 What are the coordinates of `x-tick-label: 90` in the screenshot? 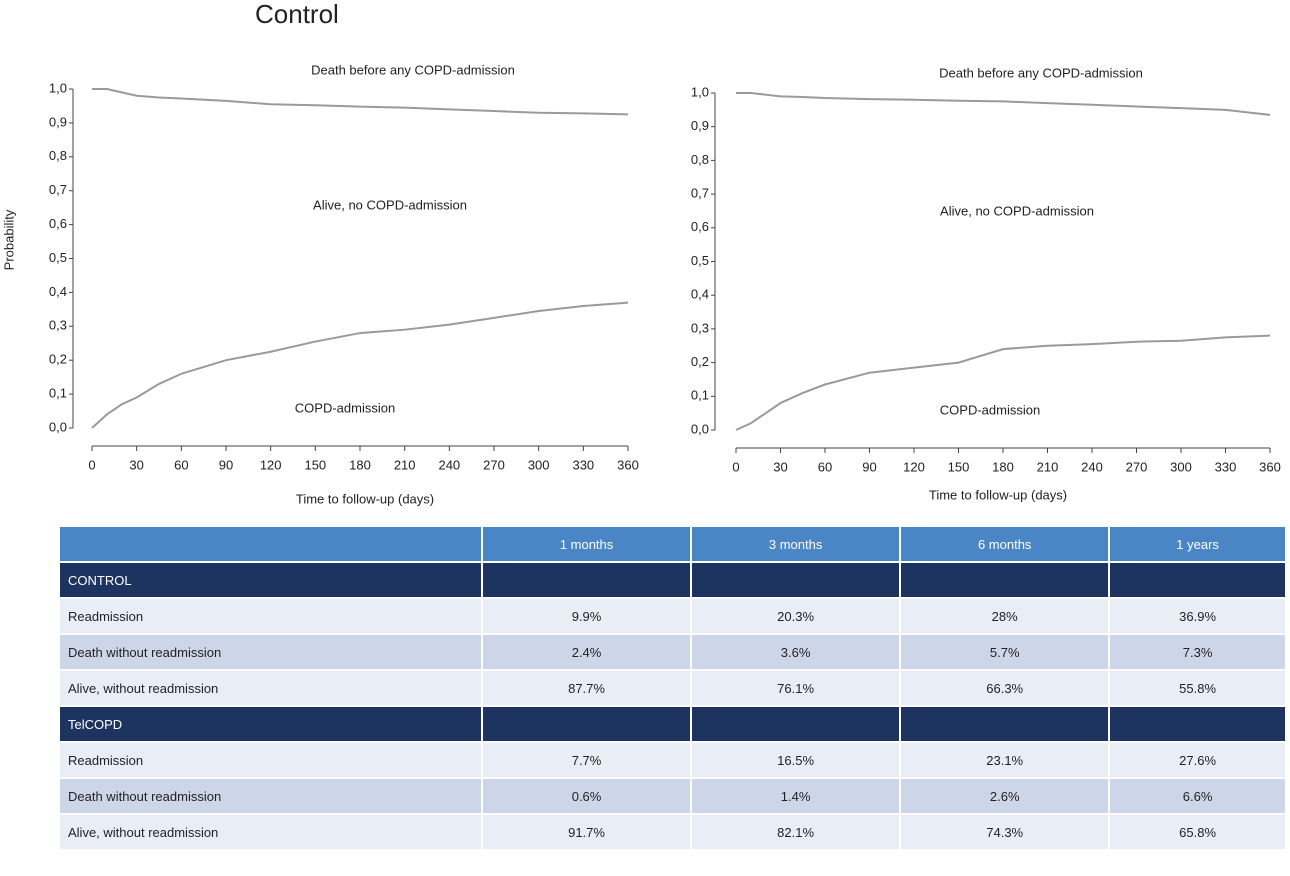 It's located at (869, 466).